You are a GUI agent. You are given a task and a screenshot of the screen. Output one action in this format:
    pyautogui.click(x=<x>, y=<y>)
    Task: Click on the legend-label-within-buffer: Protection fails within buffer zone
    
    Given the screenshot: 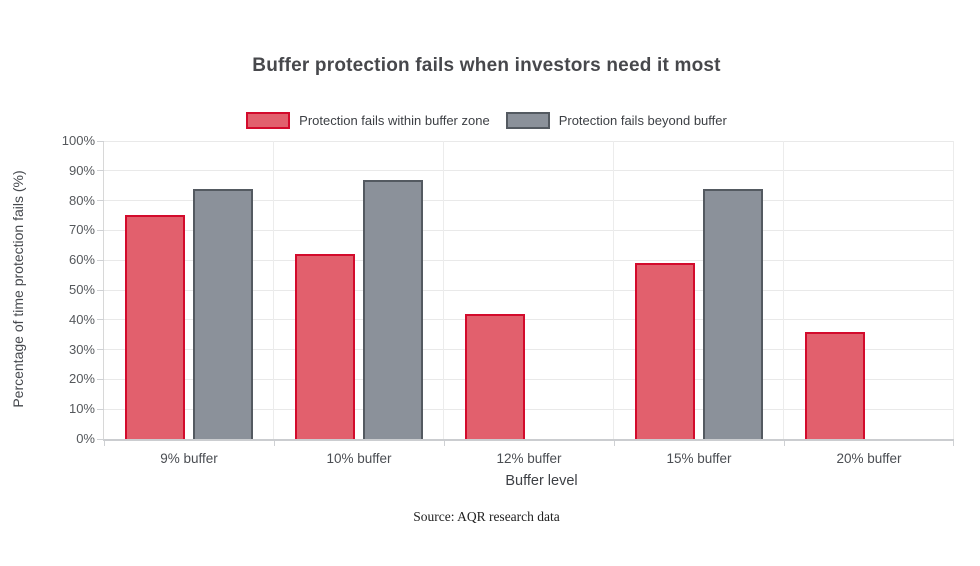 What is the action you would take?
    pyautogui.click(x=394, y=120)
    